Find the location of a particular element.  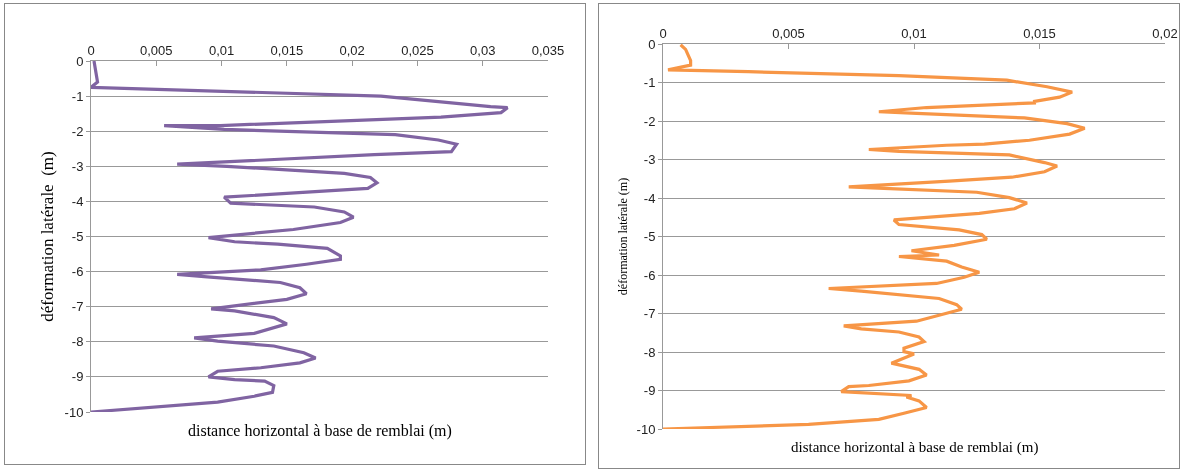

x-tick-label: 0,03 is located at coordinates (483, 50).